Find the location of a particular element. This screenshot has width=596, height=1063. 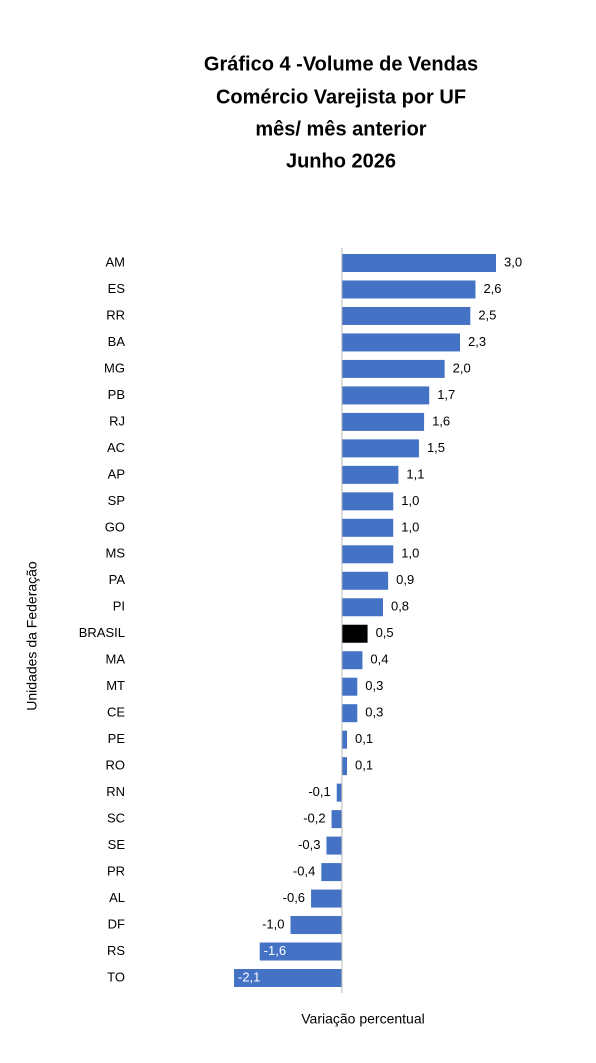

category-label: SP is located at coordinates (116, 500).